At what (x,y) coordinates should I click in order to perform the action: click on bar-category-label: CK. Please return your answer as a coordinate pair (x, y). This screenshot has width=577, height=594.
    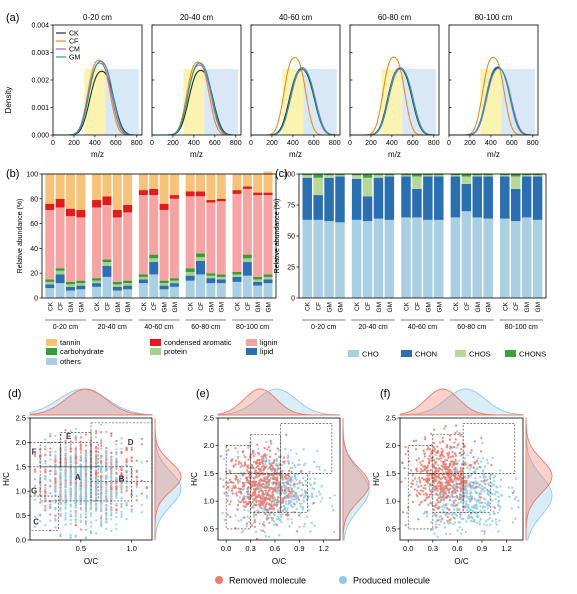
    Looking at the image, I should click on (456, 306).